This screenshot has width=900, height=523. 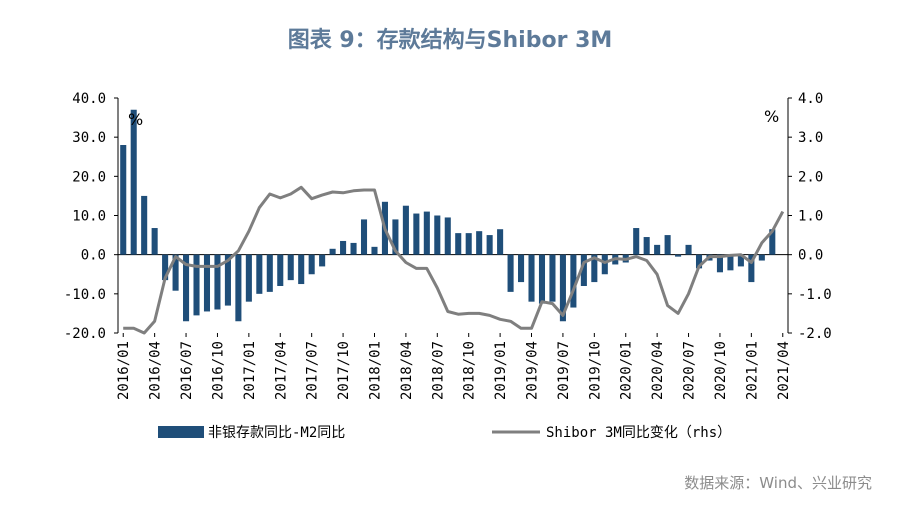 I want to click on legend-label-line: Shibor 3M同比变化（rhs）, so click(x=638, y=433).